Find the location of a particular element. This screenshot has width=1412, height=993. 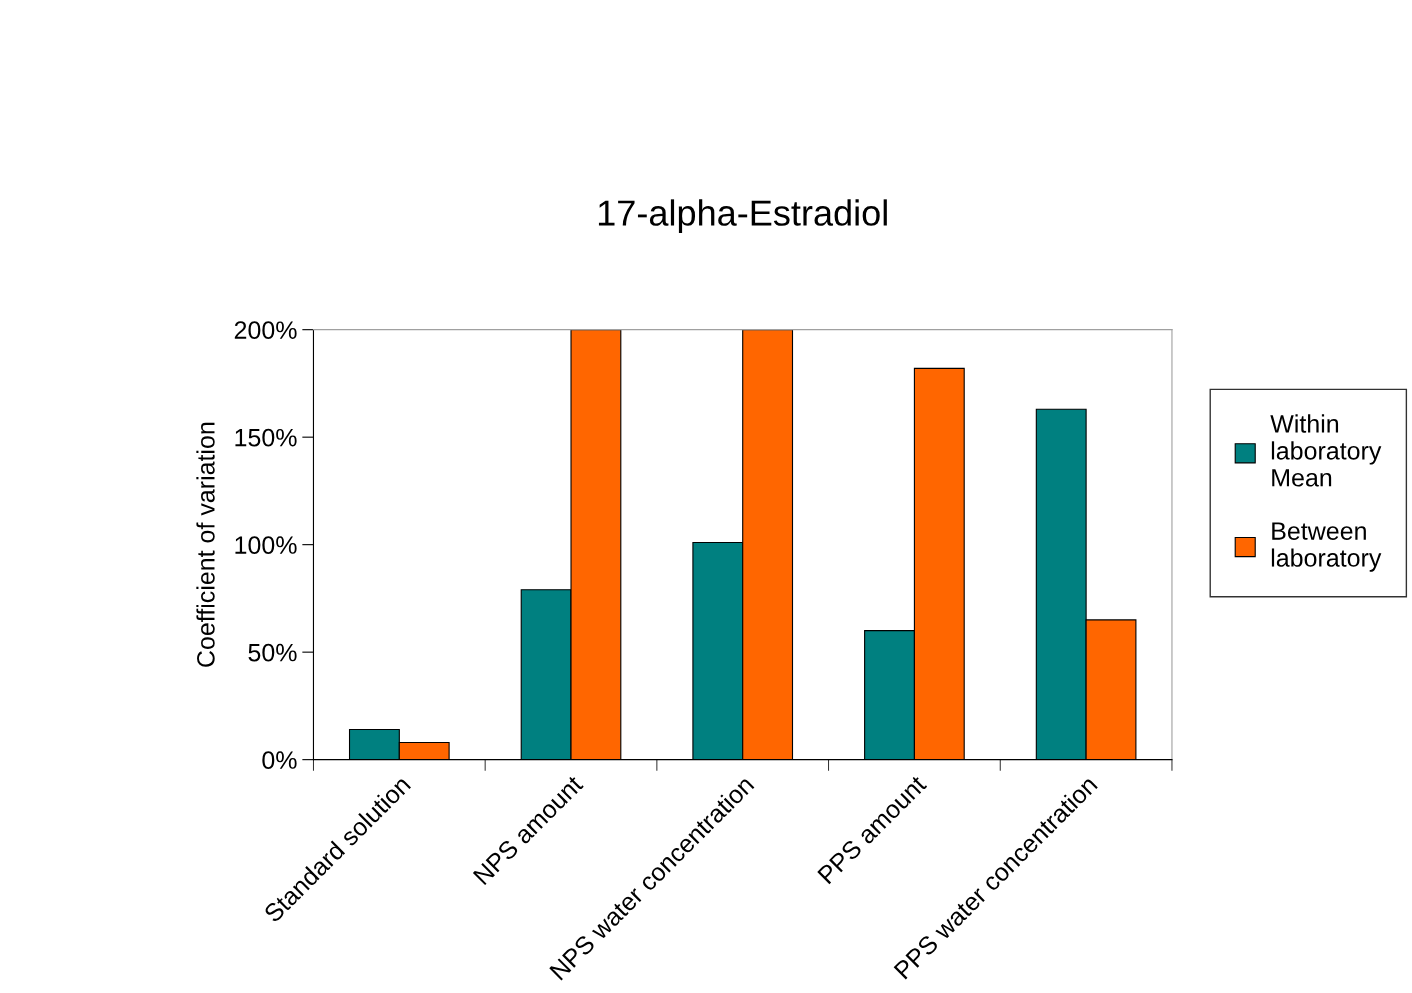

y-tick-label: 100% is located at coordinates (266, 545).